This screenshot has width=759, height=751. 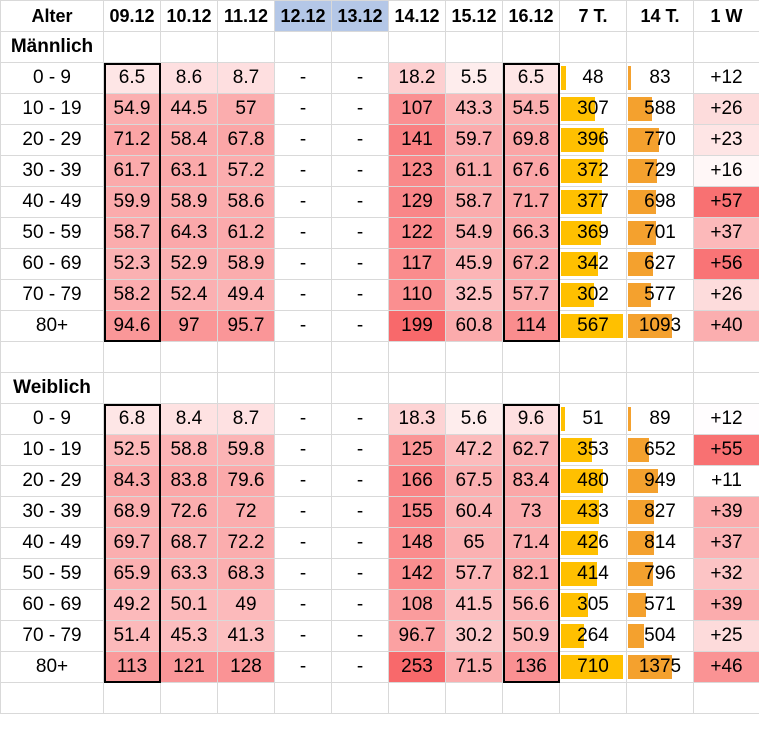 I want to click on value-cell: 5.5, so click(x=474, y=78).